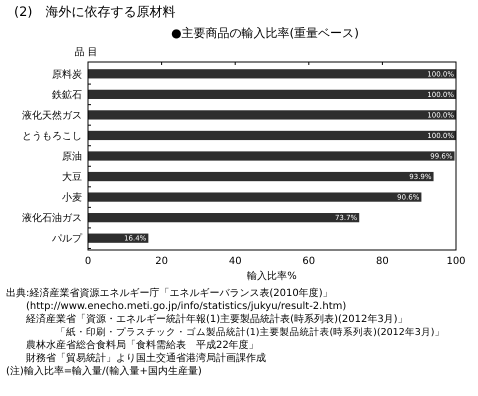 This screenshot has height=396, width=478. What do you see at coordinates (235, 261) in the screenshot?
I see `x-tick-label: 40` at bounding box center [235, 261].